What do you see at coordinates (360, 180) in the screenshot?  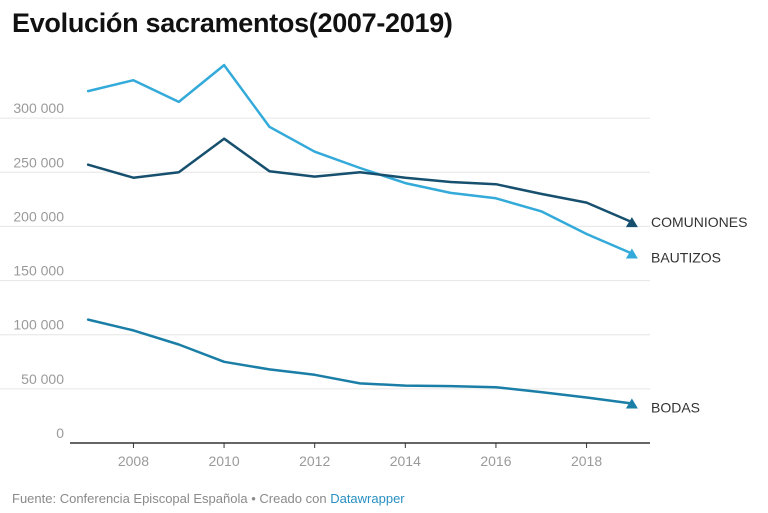 I see `series-line-comuniones` at bounding box center [360, 180].